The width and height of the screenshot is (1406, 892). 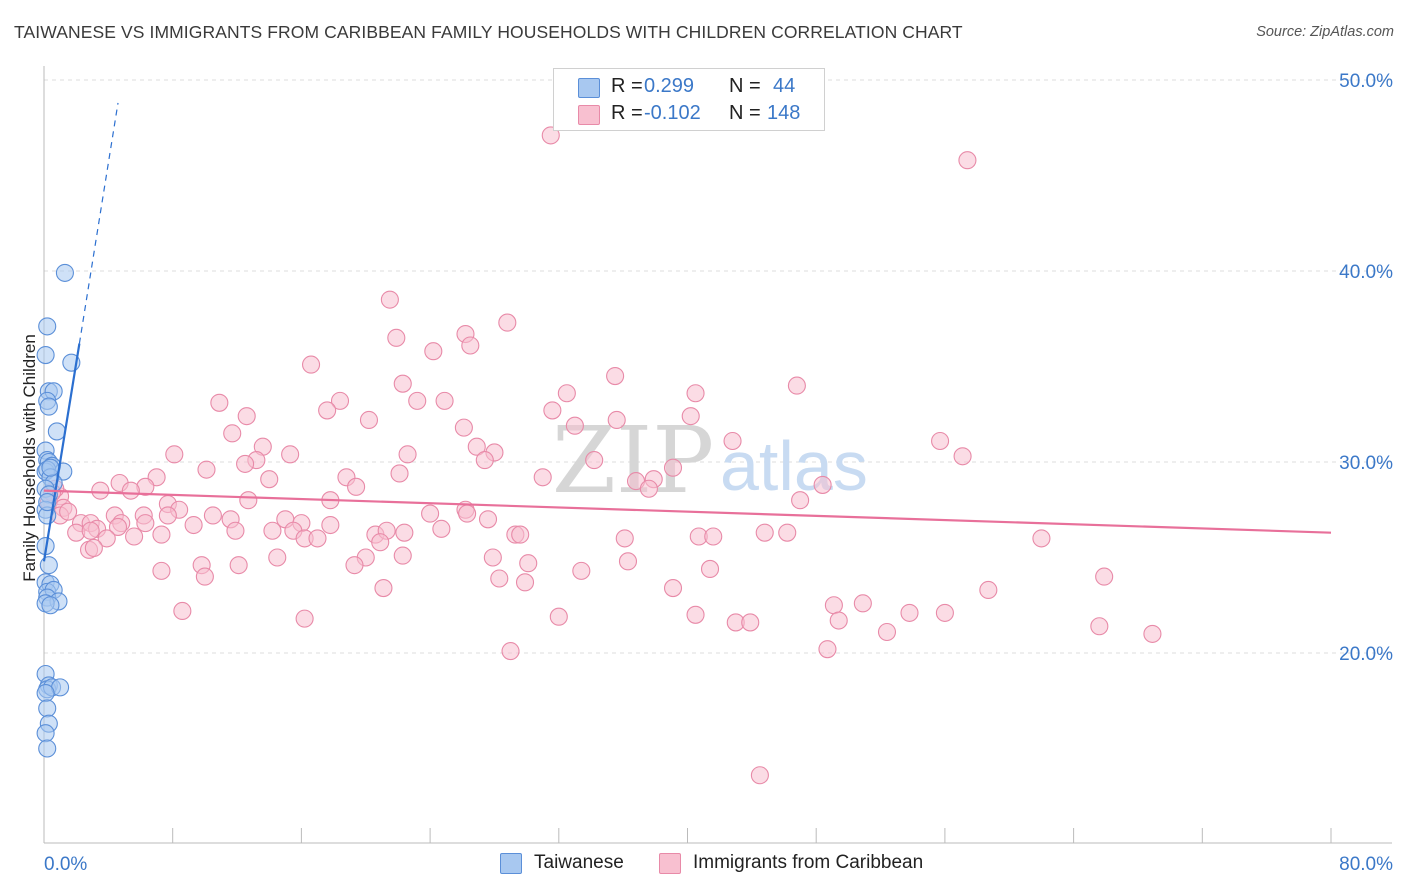 What do you see at coordinates (1366, 463) in the screenshot?
I see `y-tick-label: 30.0%` at bounding box center [1366, 463].